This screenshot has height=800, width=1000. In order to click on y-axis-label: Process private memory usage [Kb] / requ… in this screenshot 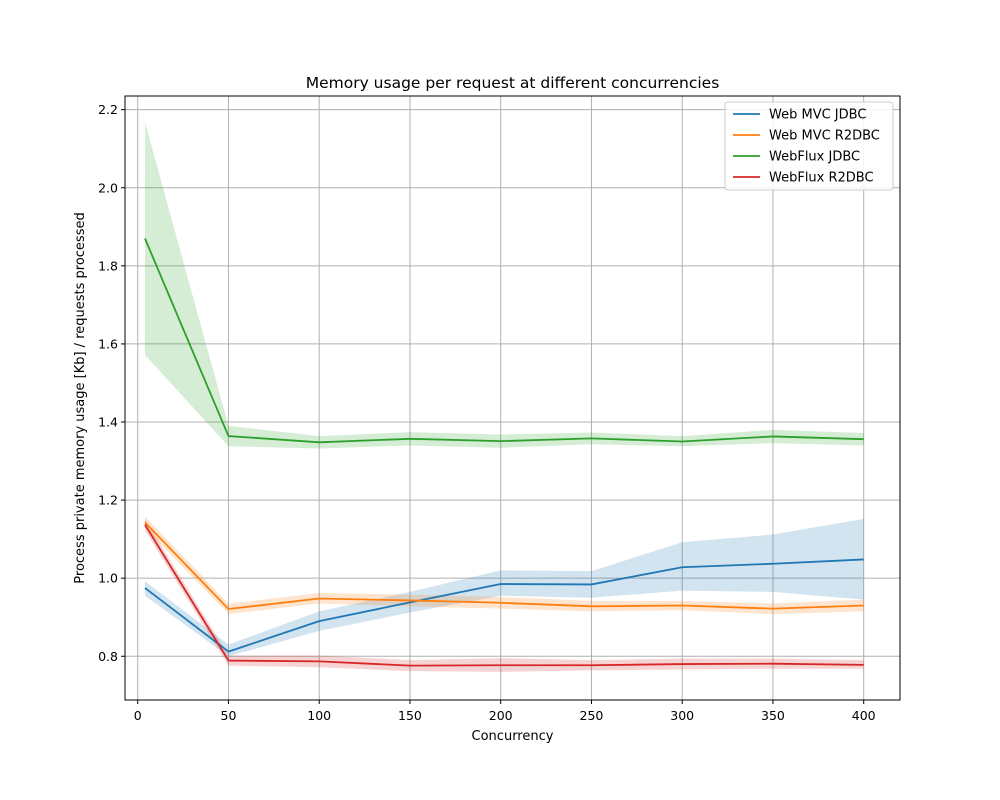, I will do `click(80, 397)`.